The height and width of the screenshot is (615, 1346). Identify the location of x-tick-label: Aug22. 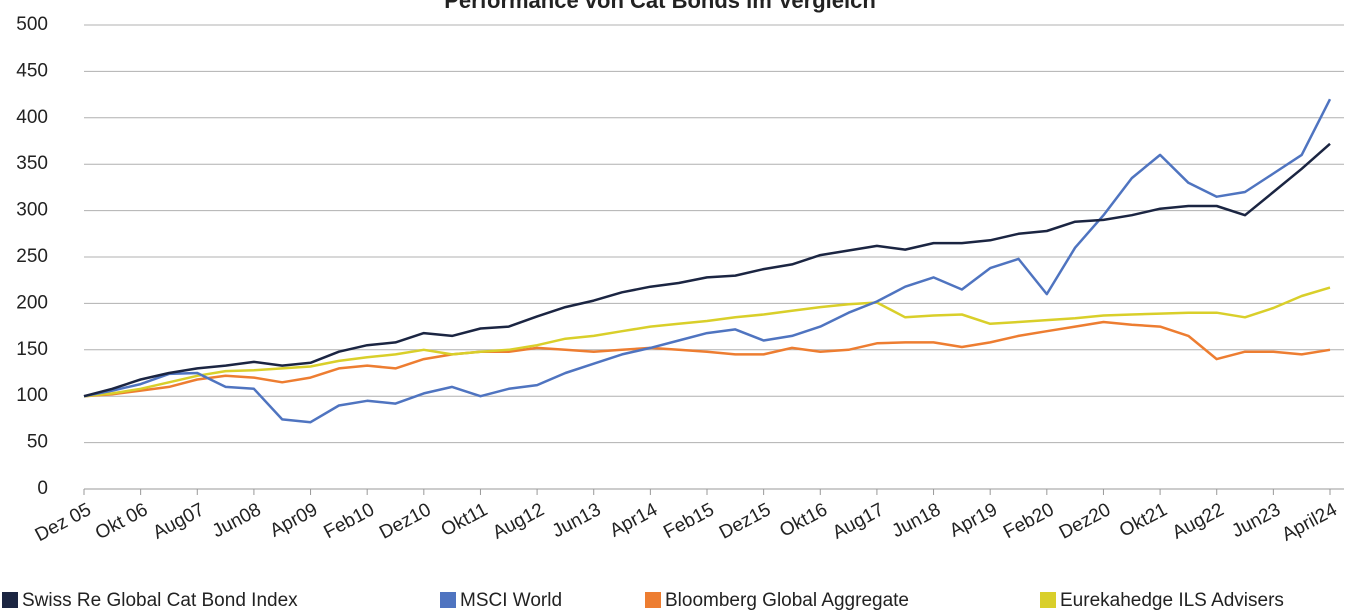
(1198, 521).